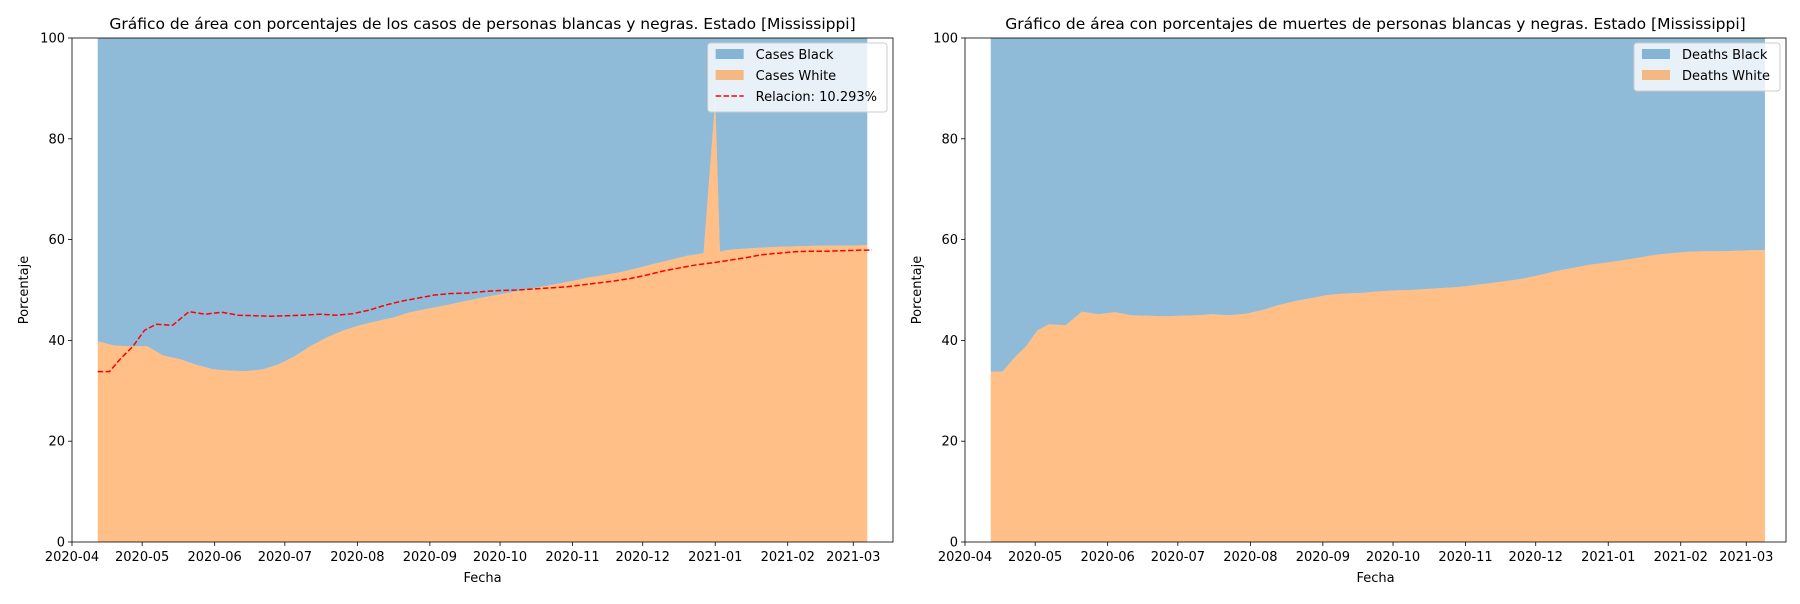 Image resolution: width=1800 pixels, height=604 pixels. I want to click on legend: Cases Black Cases White Relacion: 10.293%, so click(797, 77).